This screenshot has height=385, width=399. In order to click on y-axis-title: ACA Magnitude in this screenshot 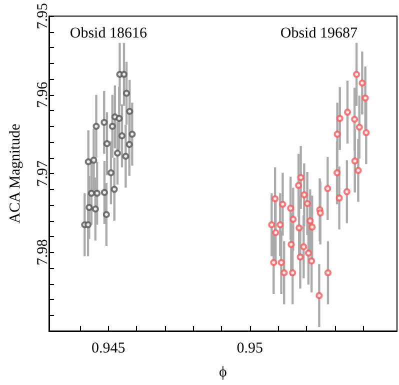, I will do `click(16, 173)`.